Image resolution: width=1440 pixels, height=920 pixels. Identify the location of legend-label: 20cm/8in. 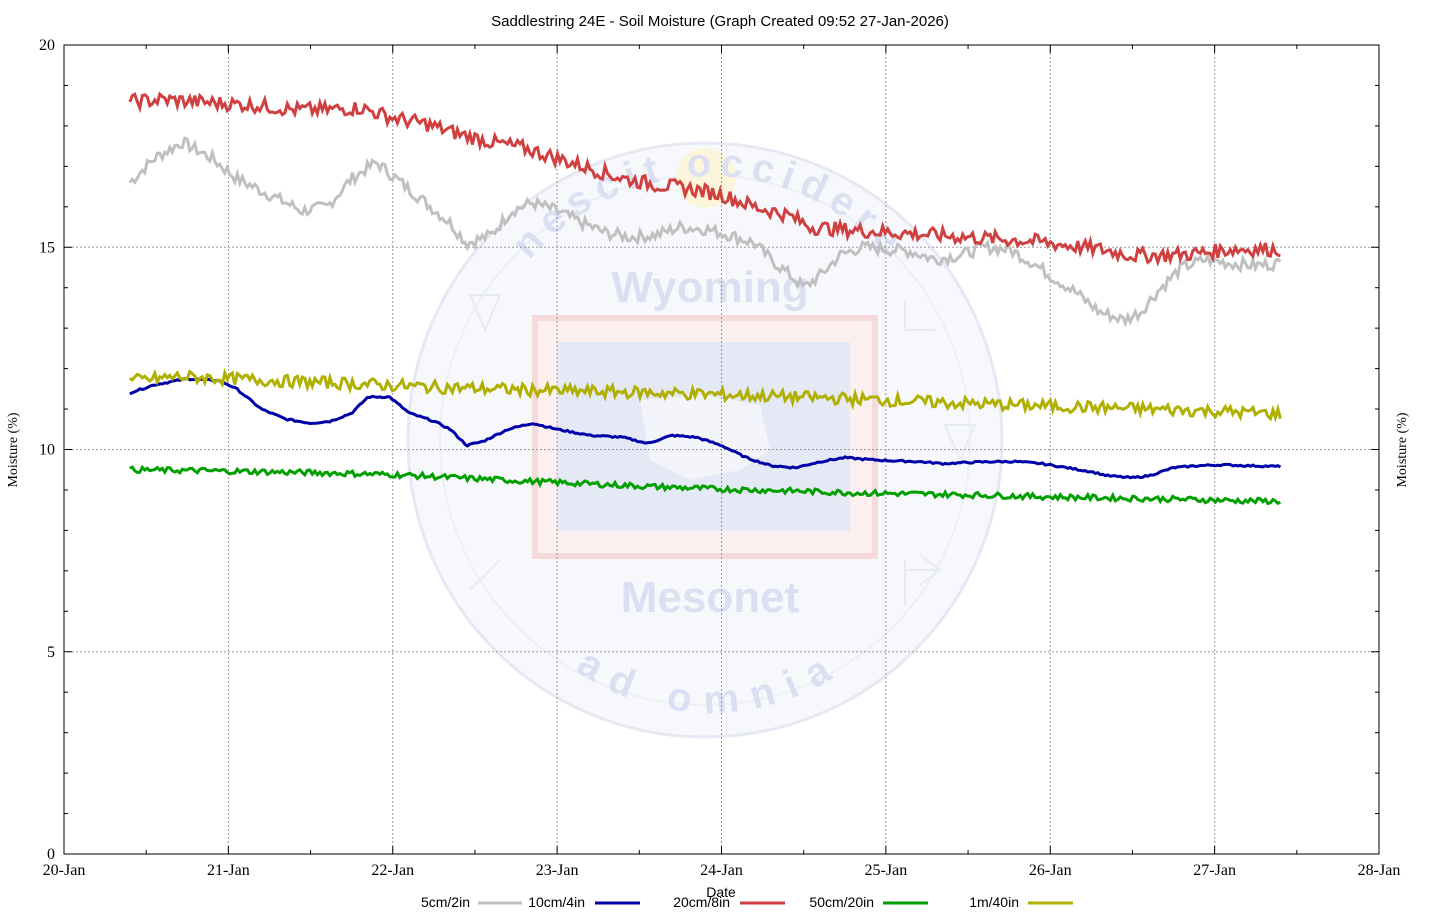
(701, 902).